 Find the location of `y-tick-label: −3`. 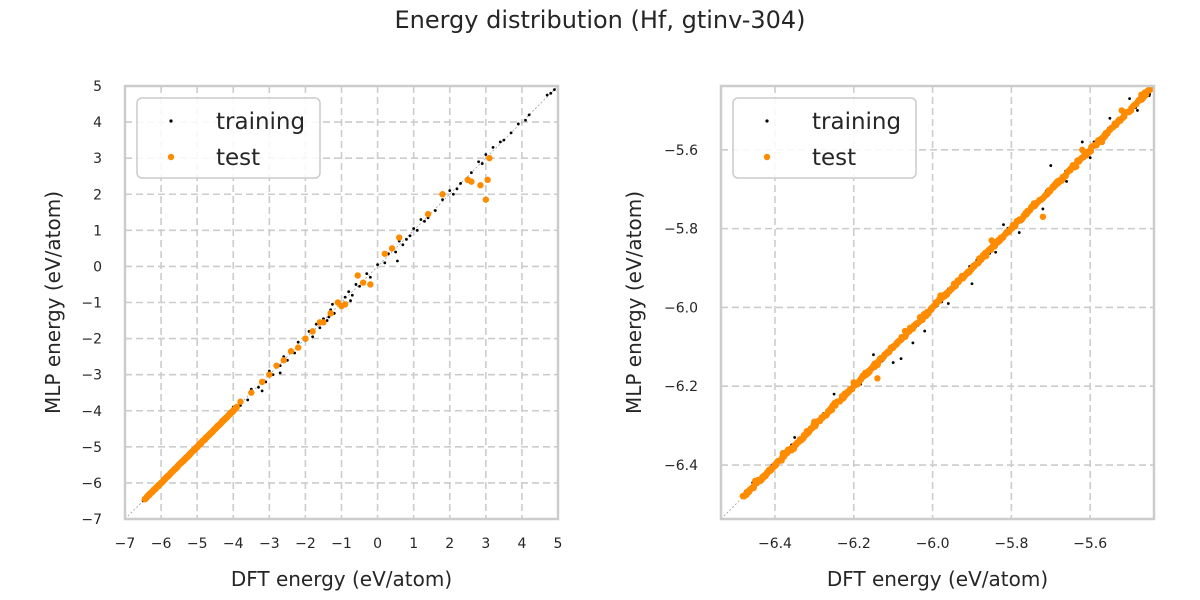

y-tick-label: −3 is located at coordinates (91, 376).